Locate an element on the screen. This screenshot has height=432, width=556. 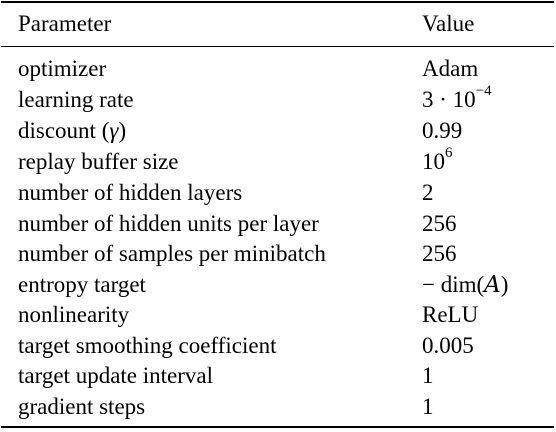
value-exponent: 6 is located at coordinates (449, 153).